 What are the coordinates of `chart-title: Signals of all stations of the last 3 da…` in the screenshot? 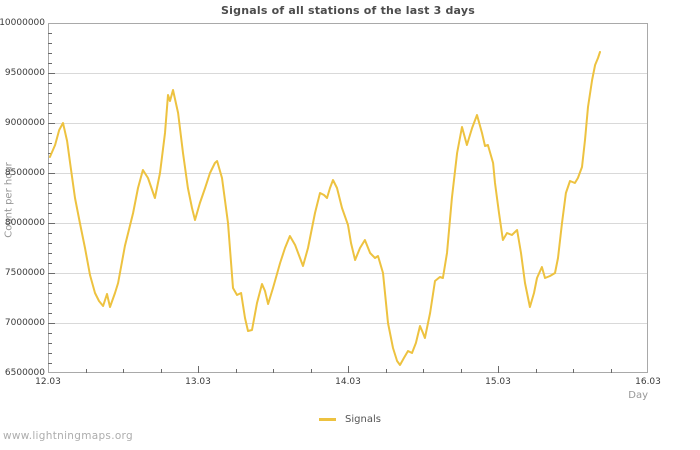 It's located at (348, 10).